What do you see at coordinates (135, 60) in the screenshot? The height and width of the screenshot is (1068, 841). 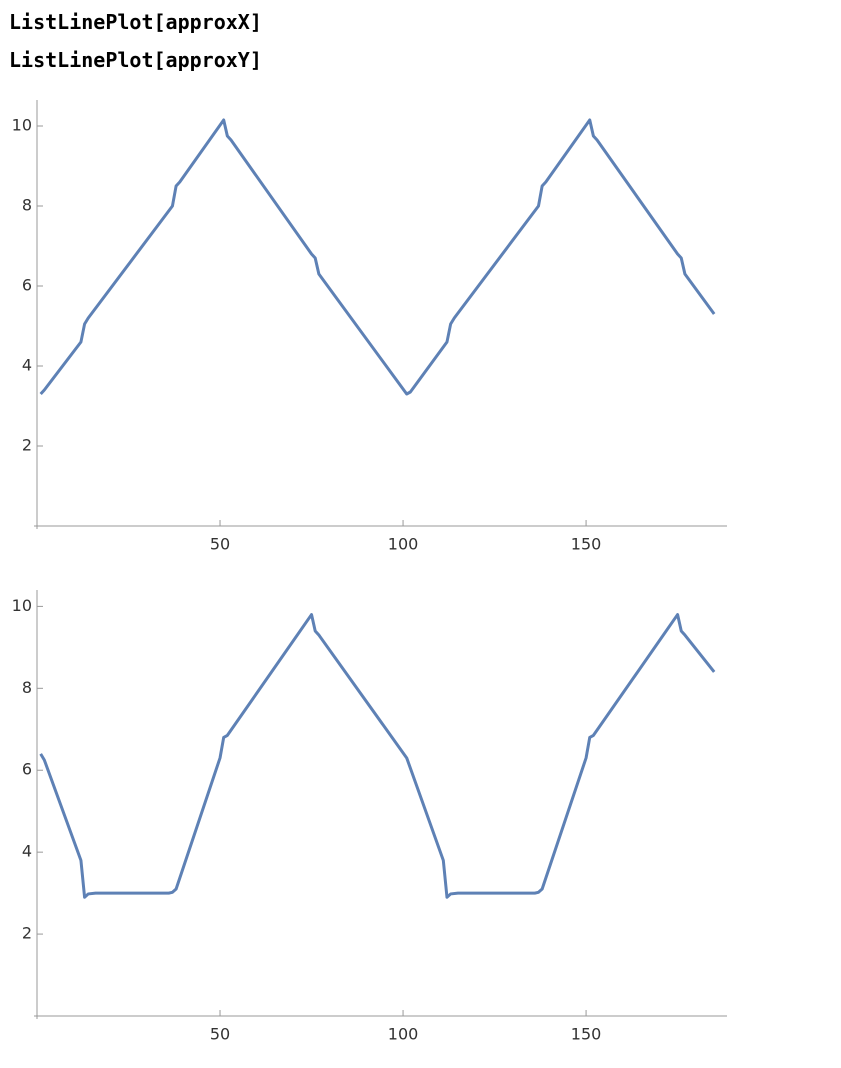 I see `input-line: ListLinePlot[approxY]` at bounding box center [135, 60].